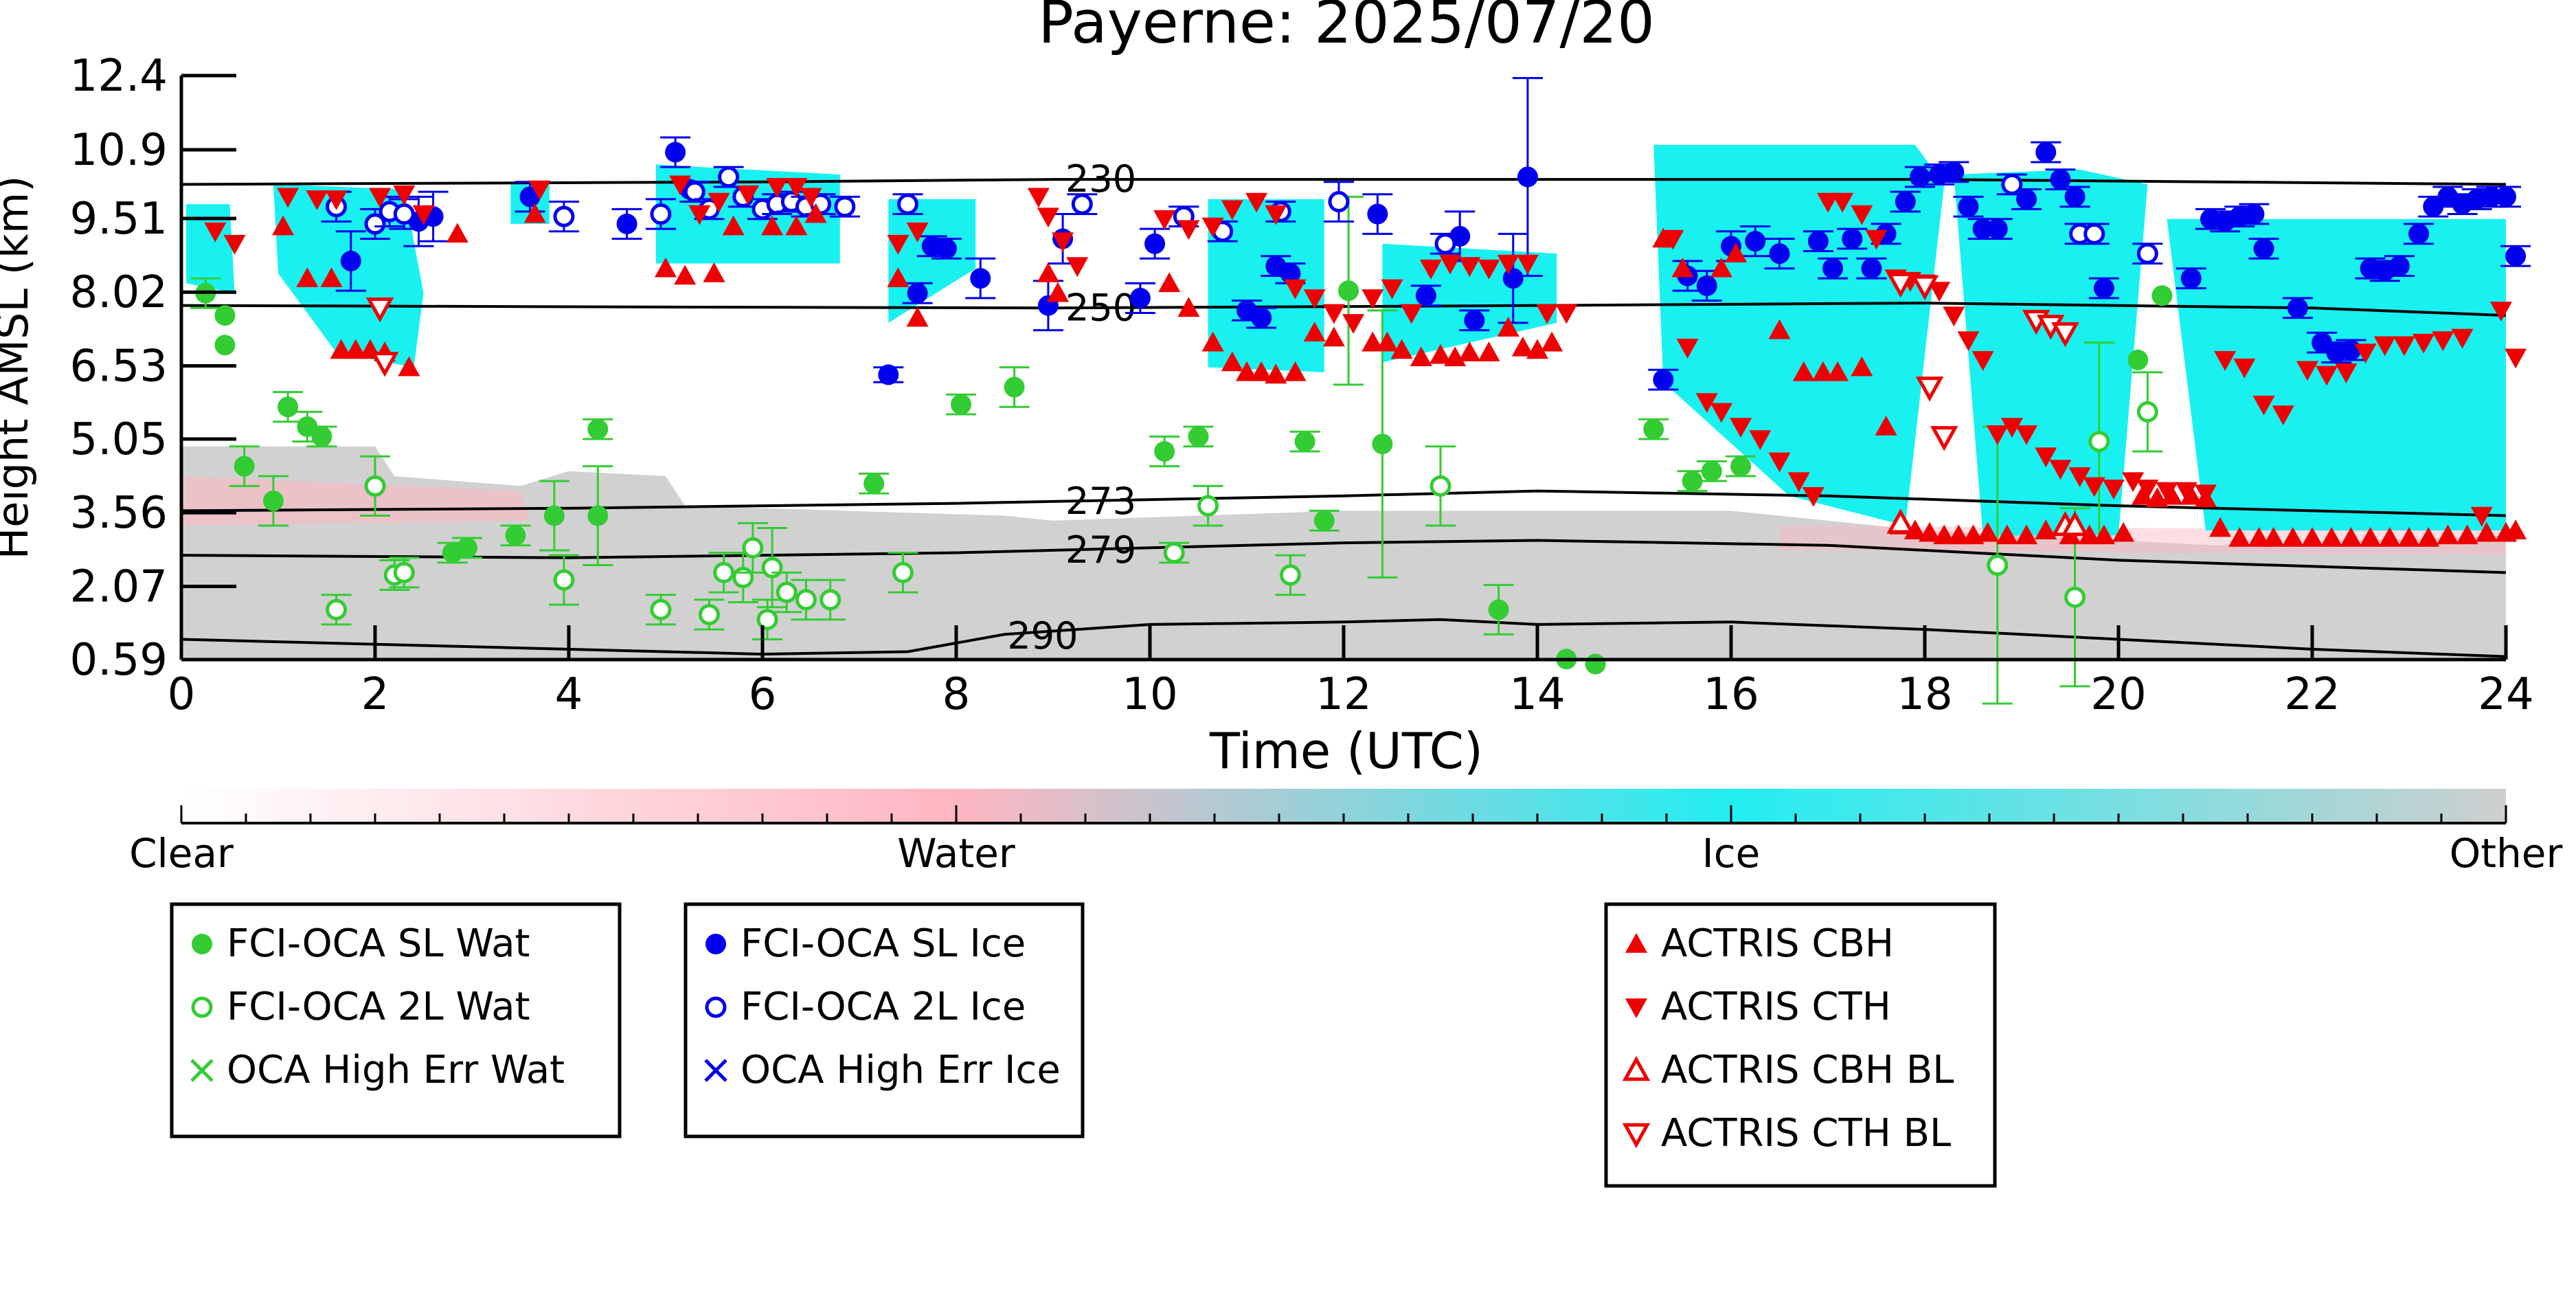  Describe the element at coordinates (119, 76) in the screenshot. I see `y-tick-label: 12.4` at that location.